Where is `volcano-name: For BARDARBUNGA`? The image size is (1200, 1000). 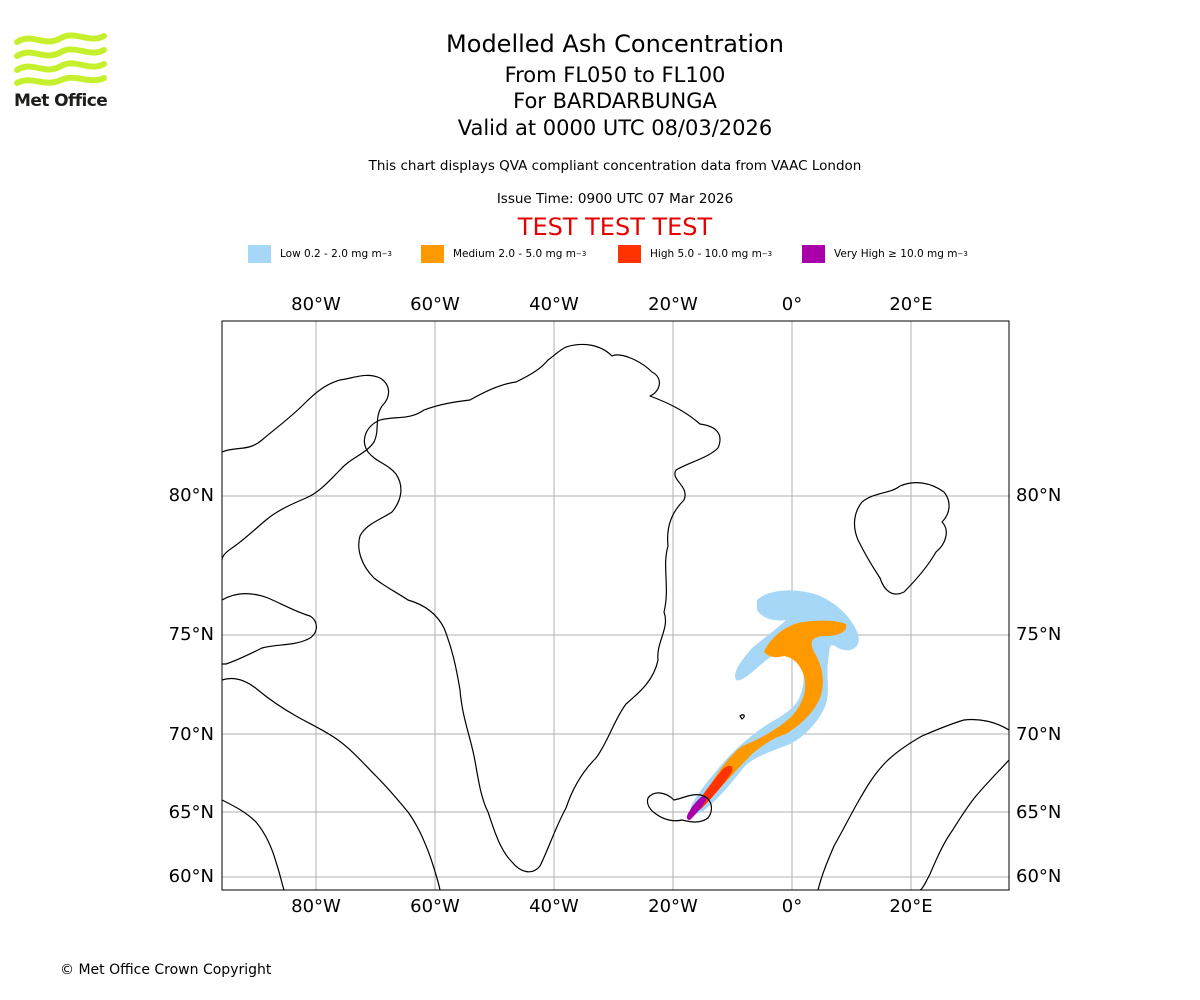
volcano-name: For BARDARBUNGA is located at coordinates (615, 101).